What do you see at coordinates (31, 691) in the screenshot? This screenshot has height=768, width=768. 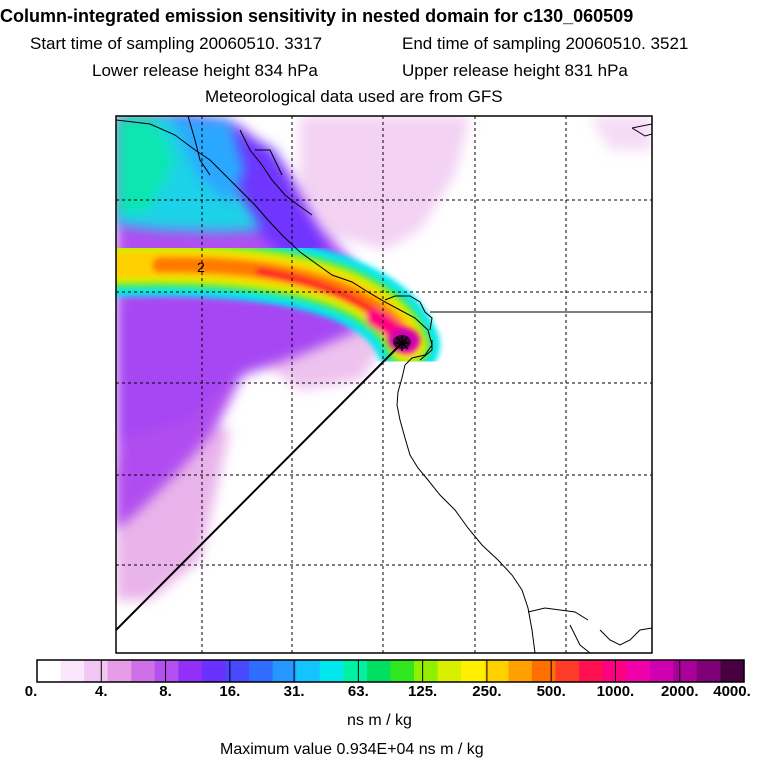 I see `colorbar-tick-label: 0.` at bounding box center [31, 691].